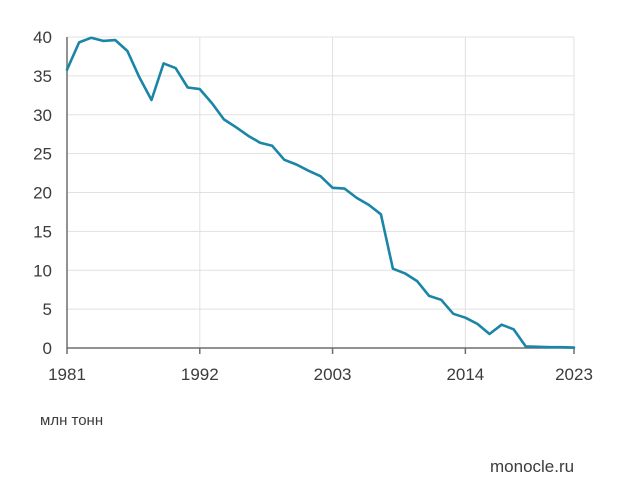 This screenshot has width=620, height=504. Describe the element at coordinates (42, 76) in the screenshot. I see `y-tick-label: 35` at that location.